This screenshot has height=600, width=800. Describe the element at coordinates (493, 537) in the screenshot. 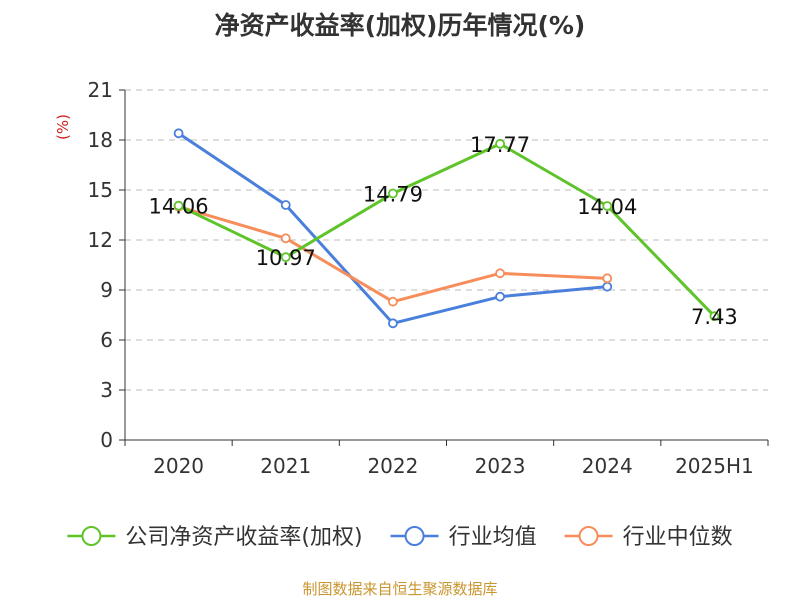

I see `legend-label: 行业均值` at that location.